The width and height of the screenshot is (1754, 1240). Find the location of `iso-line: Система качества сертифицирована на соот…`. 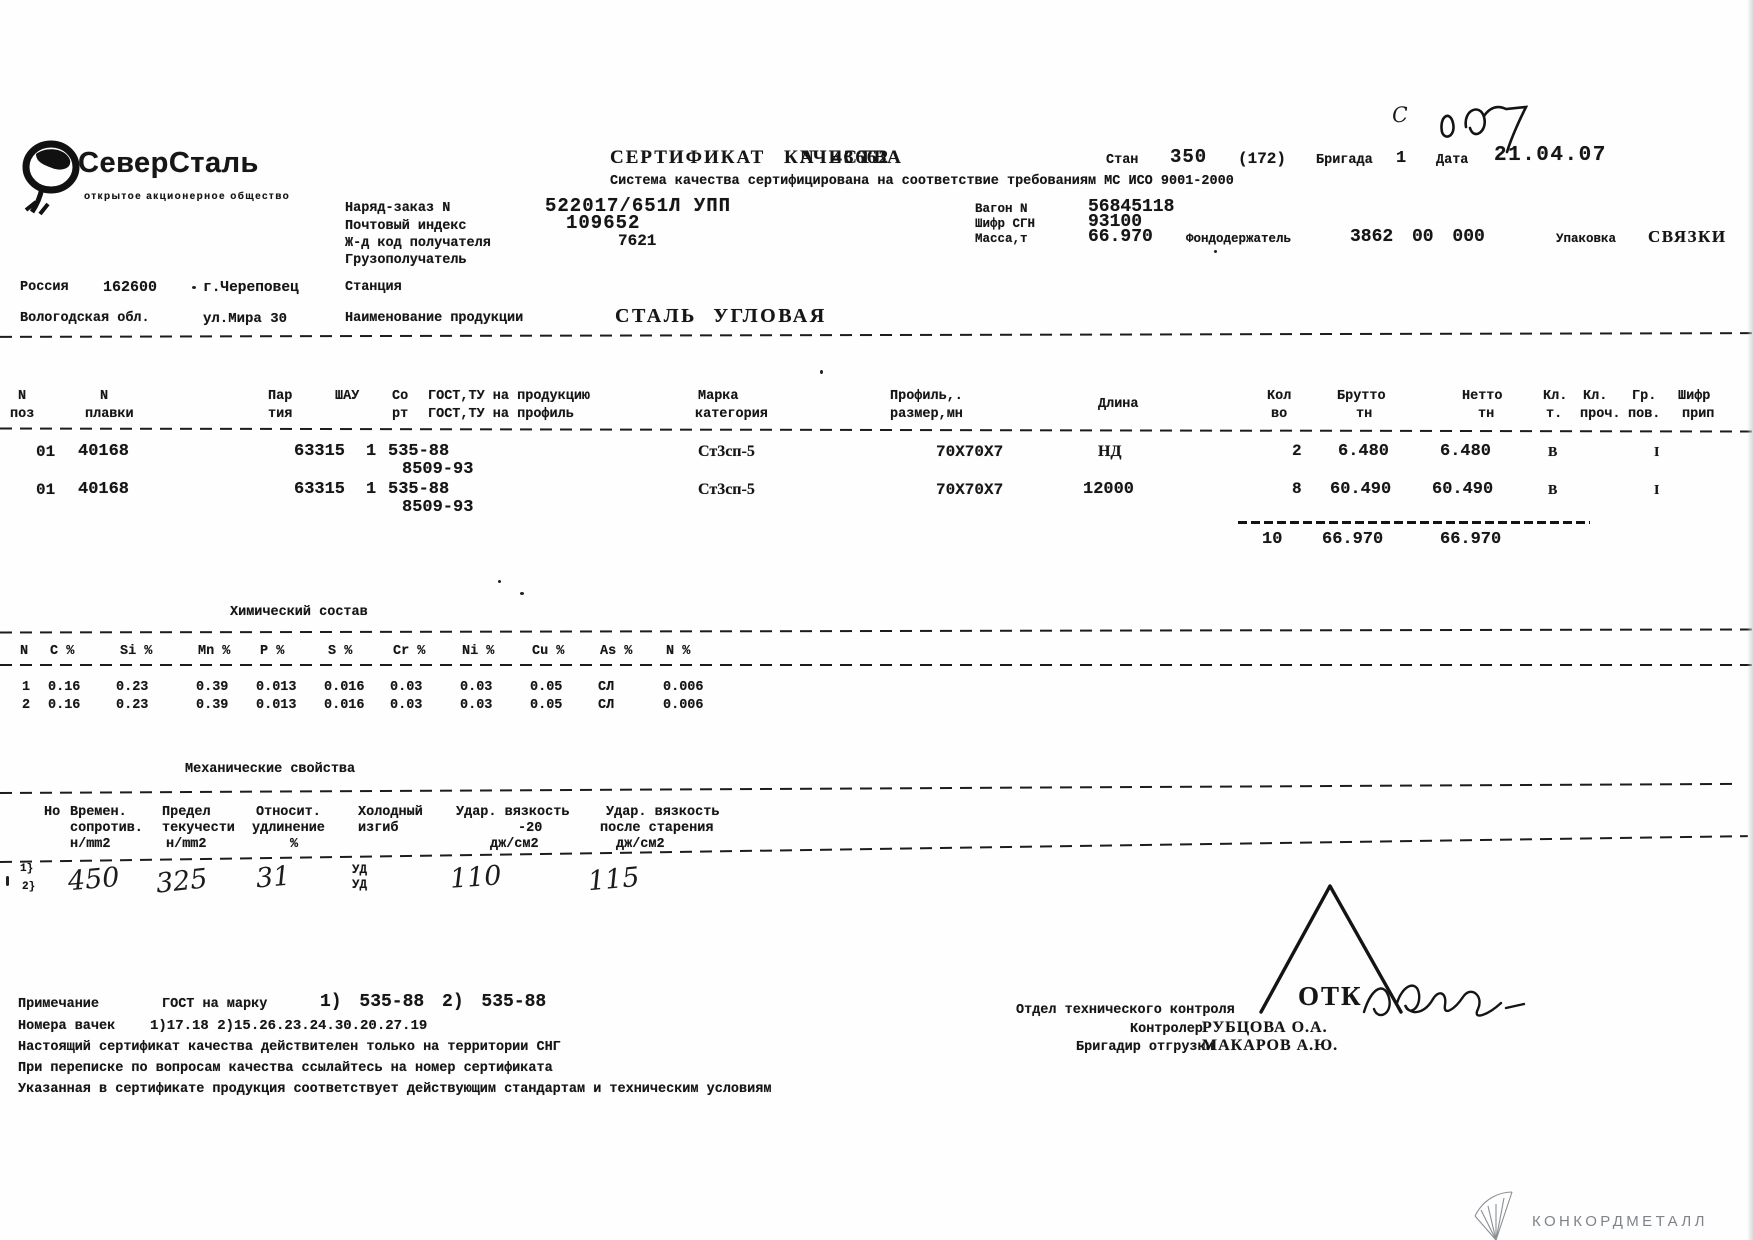

iso-line: Система качества сертифицирована на соот… is located at coordinates (922, 181).